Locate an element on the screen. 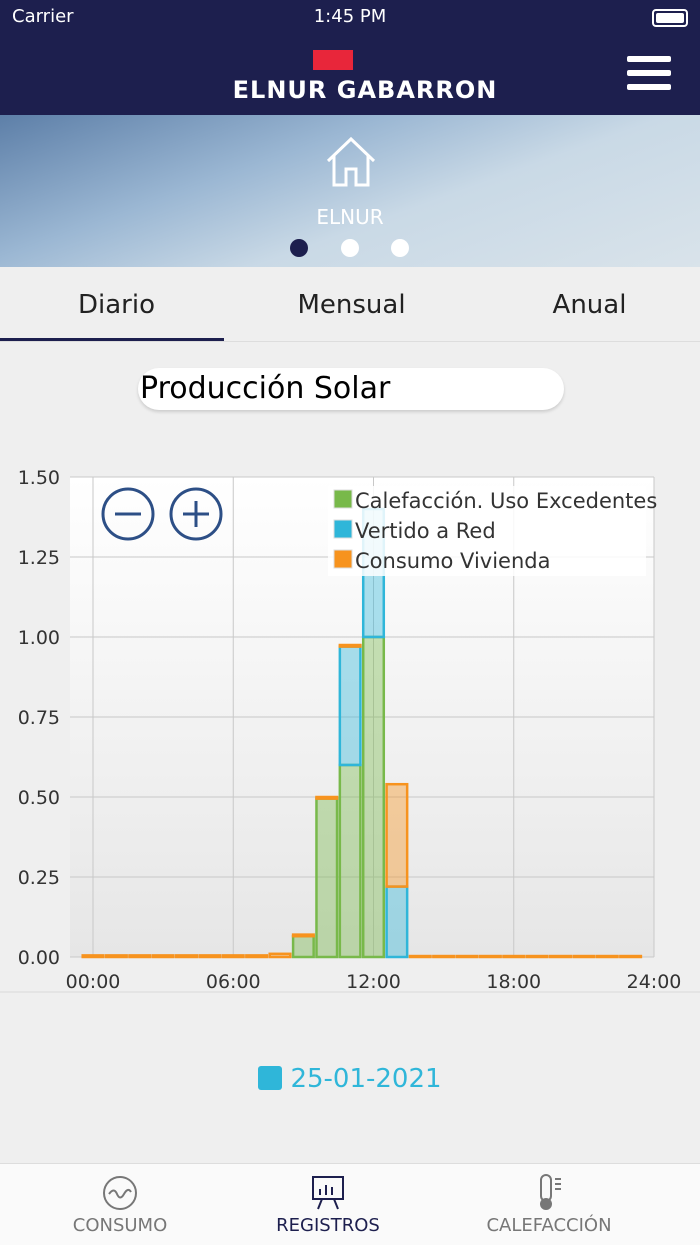 This screenshot has width=700, height=1245. nav-item: REGISTROS is located at coordinates (328, 1225).